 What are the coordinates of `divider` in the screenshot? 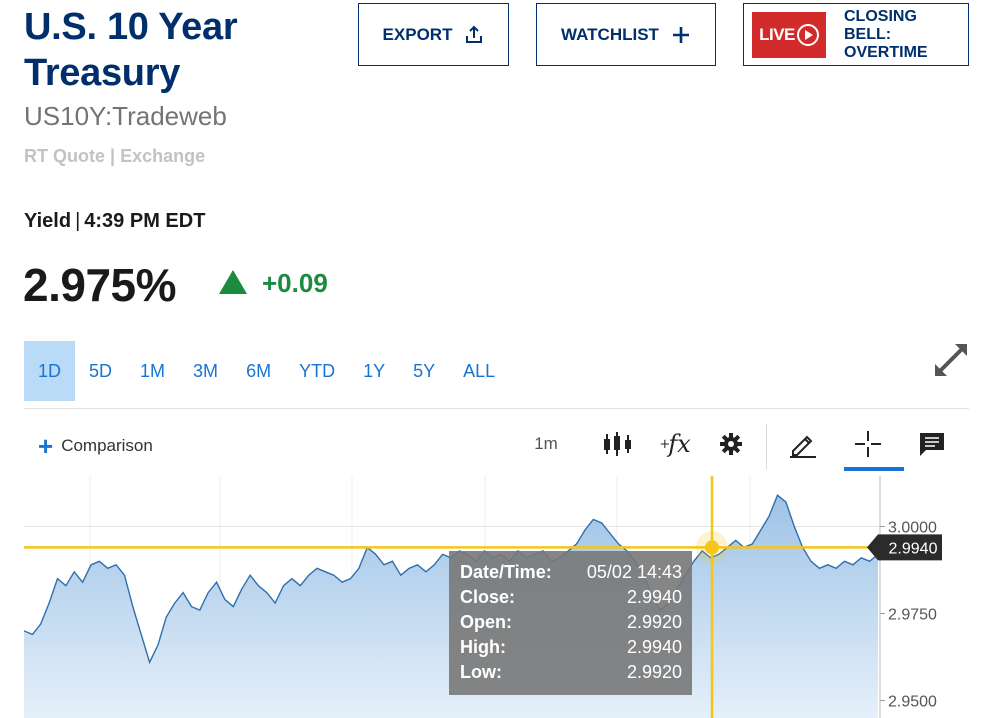 It's located at (496, 408).